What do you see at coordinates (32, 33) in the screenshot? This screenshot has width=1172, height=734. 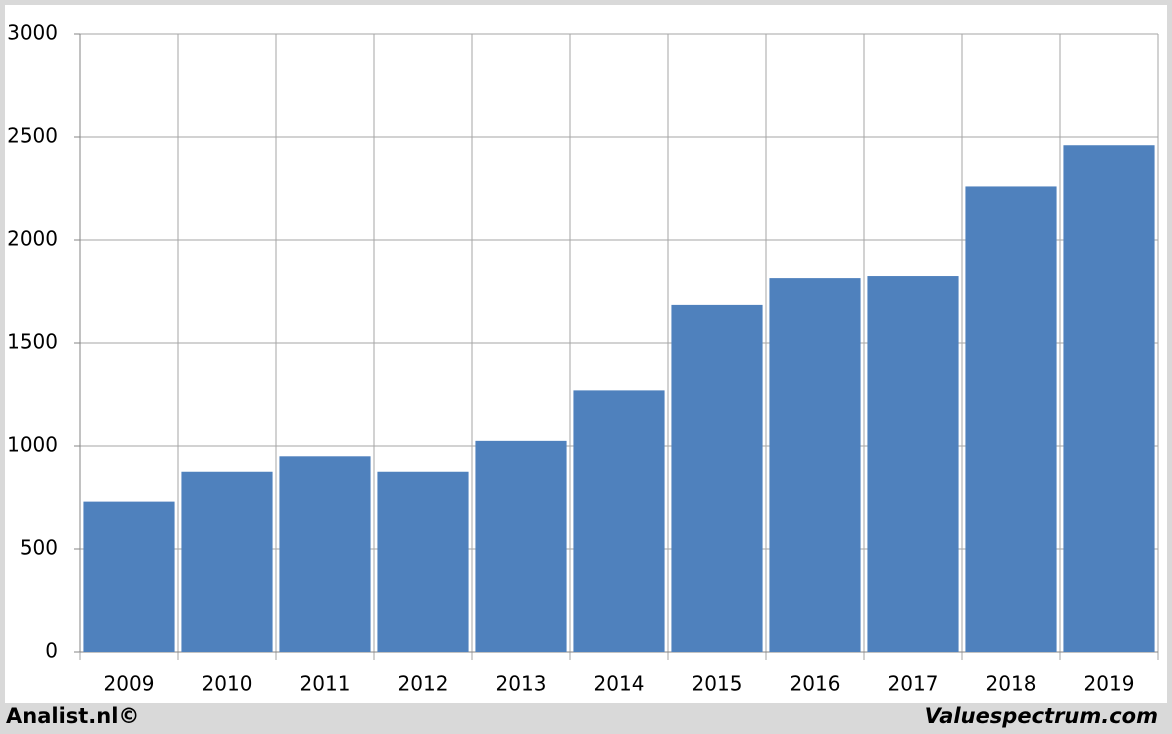 I see `y-tick-label: 3000` at bounding box center [32, 33].